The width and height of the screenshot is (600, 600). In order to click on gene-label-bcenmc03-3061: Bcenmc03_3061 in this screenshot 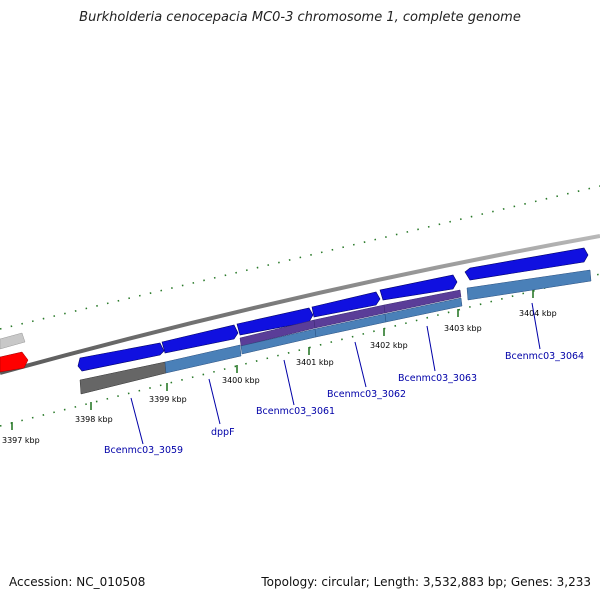, I will do `click(295, 411)`.